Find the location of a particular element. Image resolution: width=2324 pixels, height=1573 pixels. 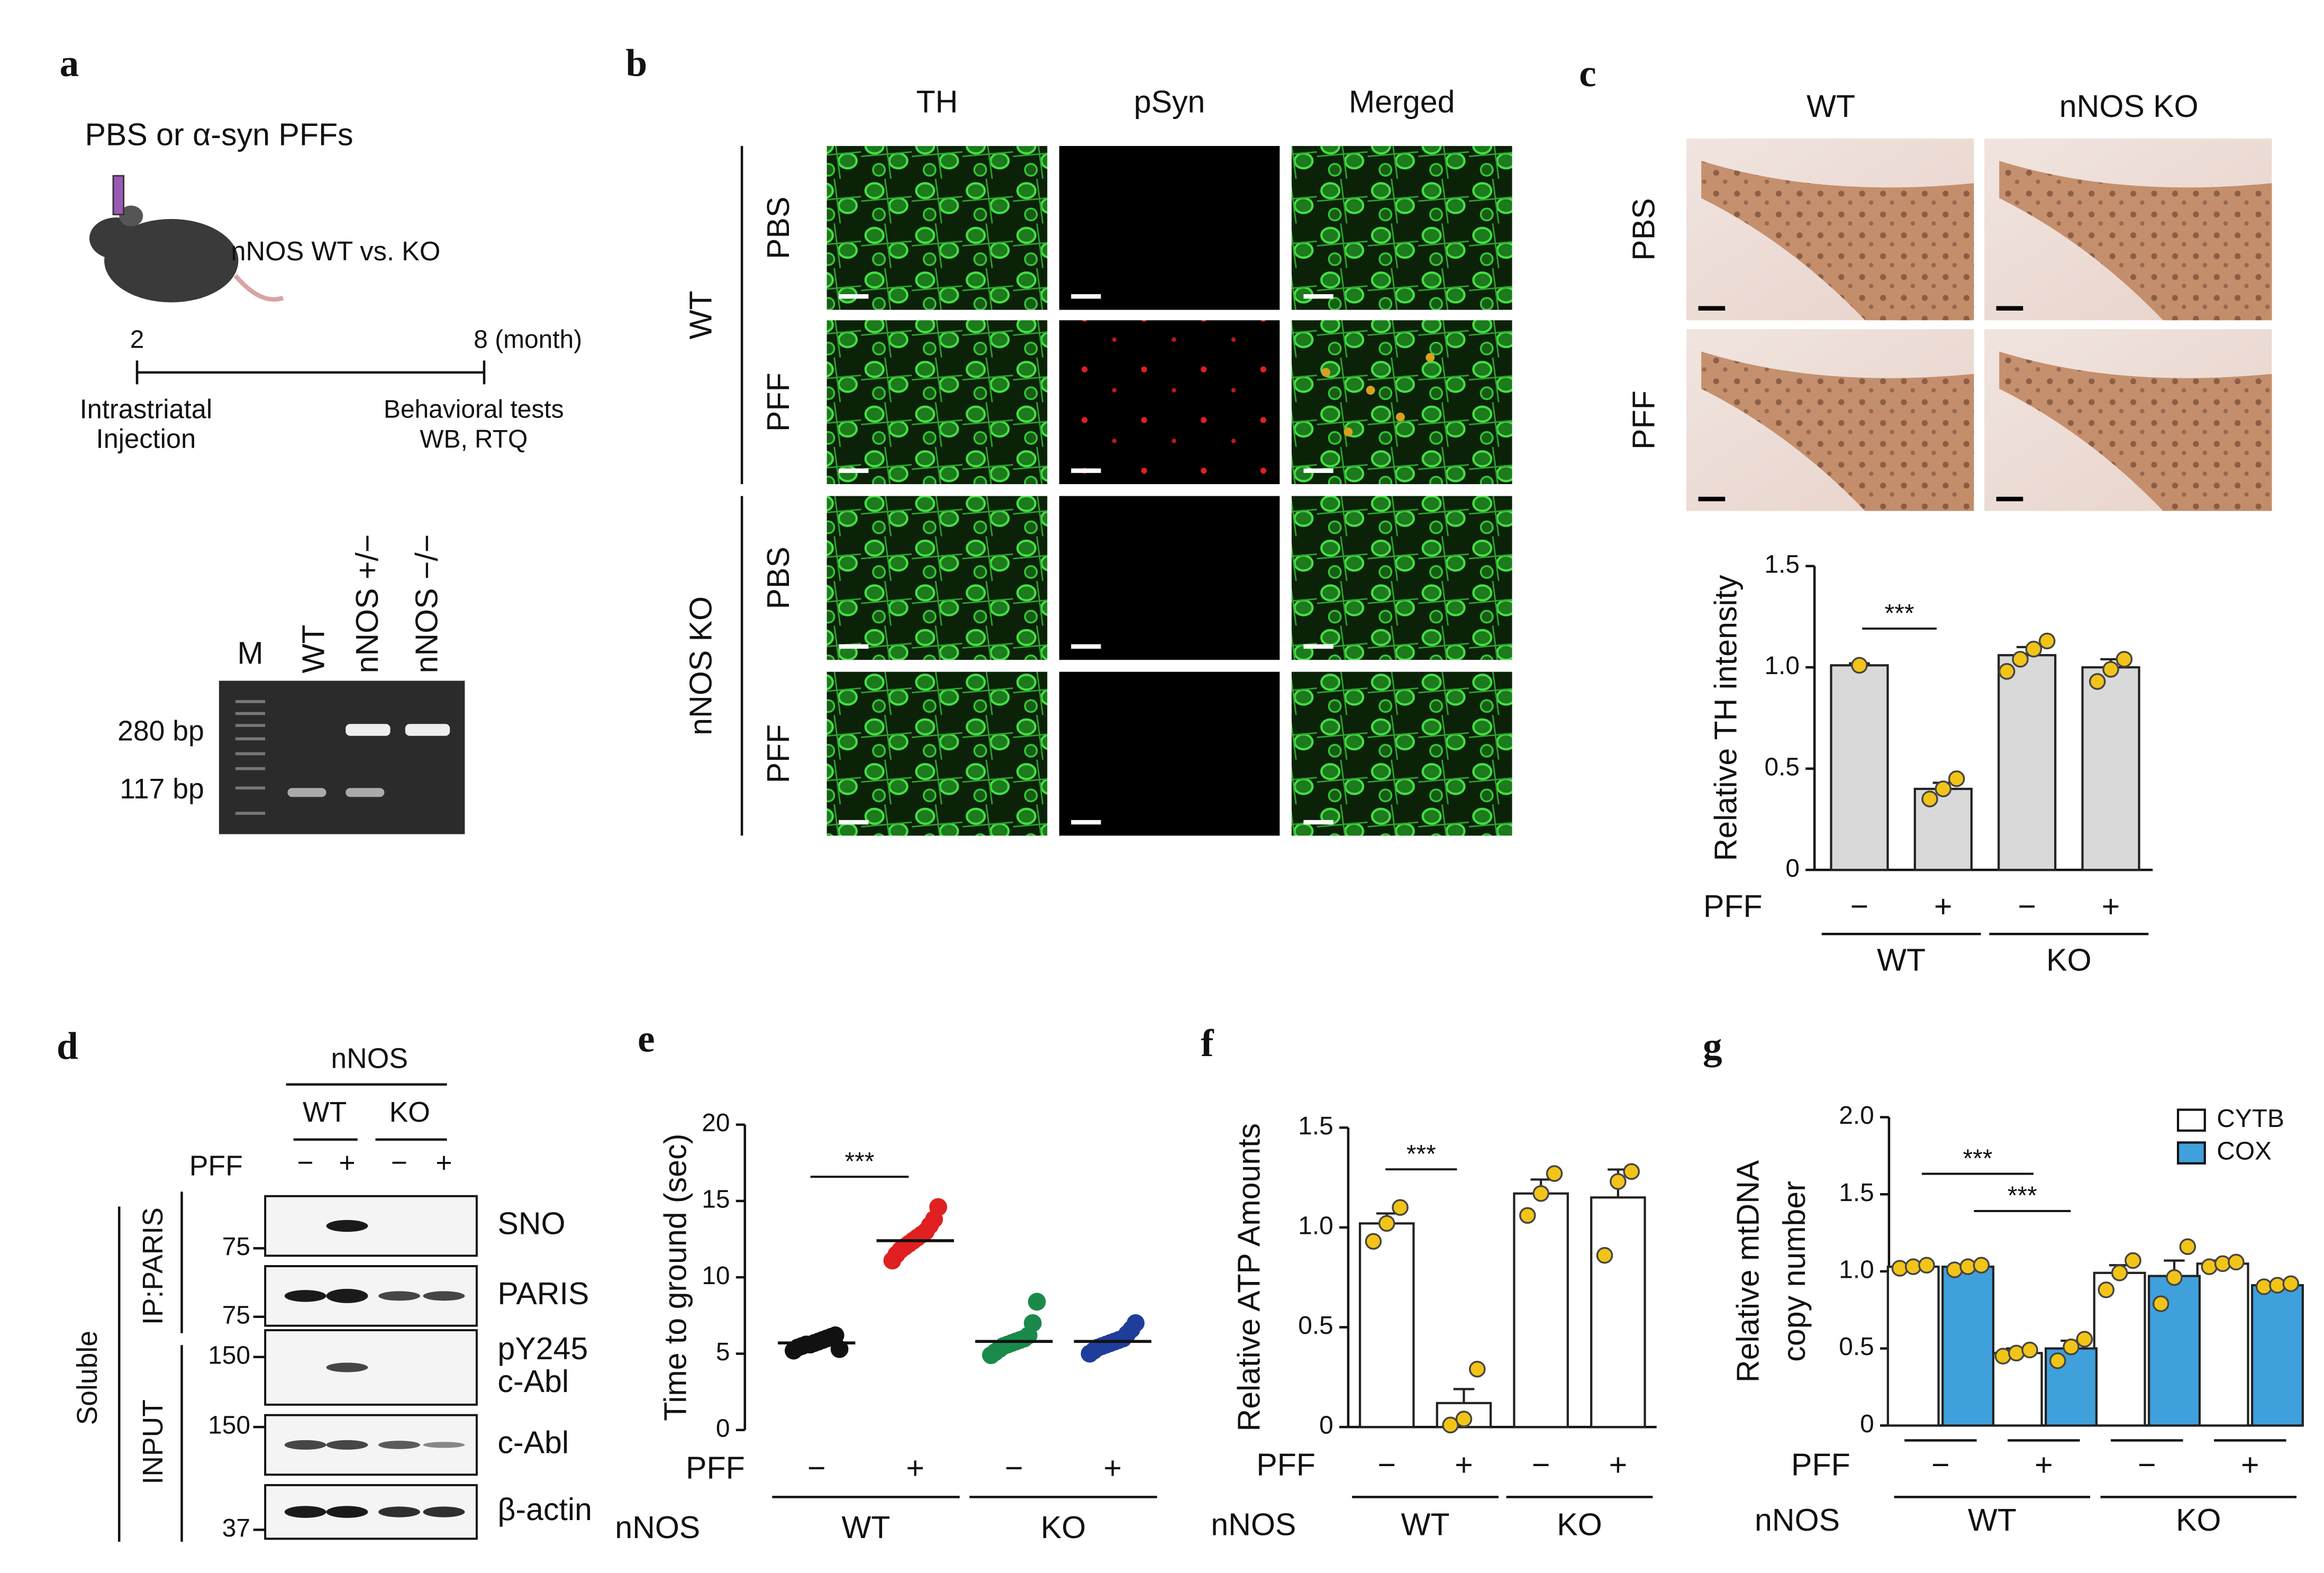

y-tick-label: 20 is located at coordinates (716, 1123).